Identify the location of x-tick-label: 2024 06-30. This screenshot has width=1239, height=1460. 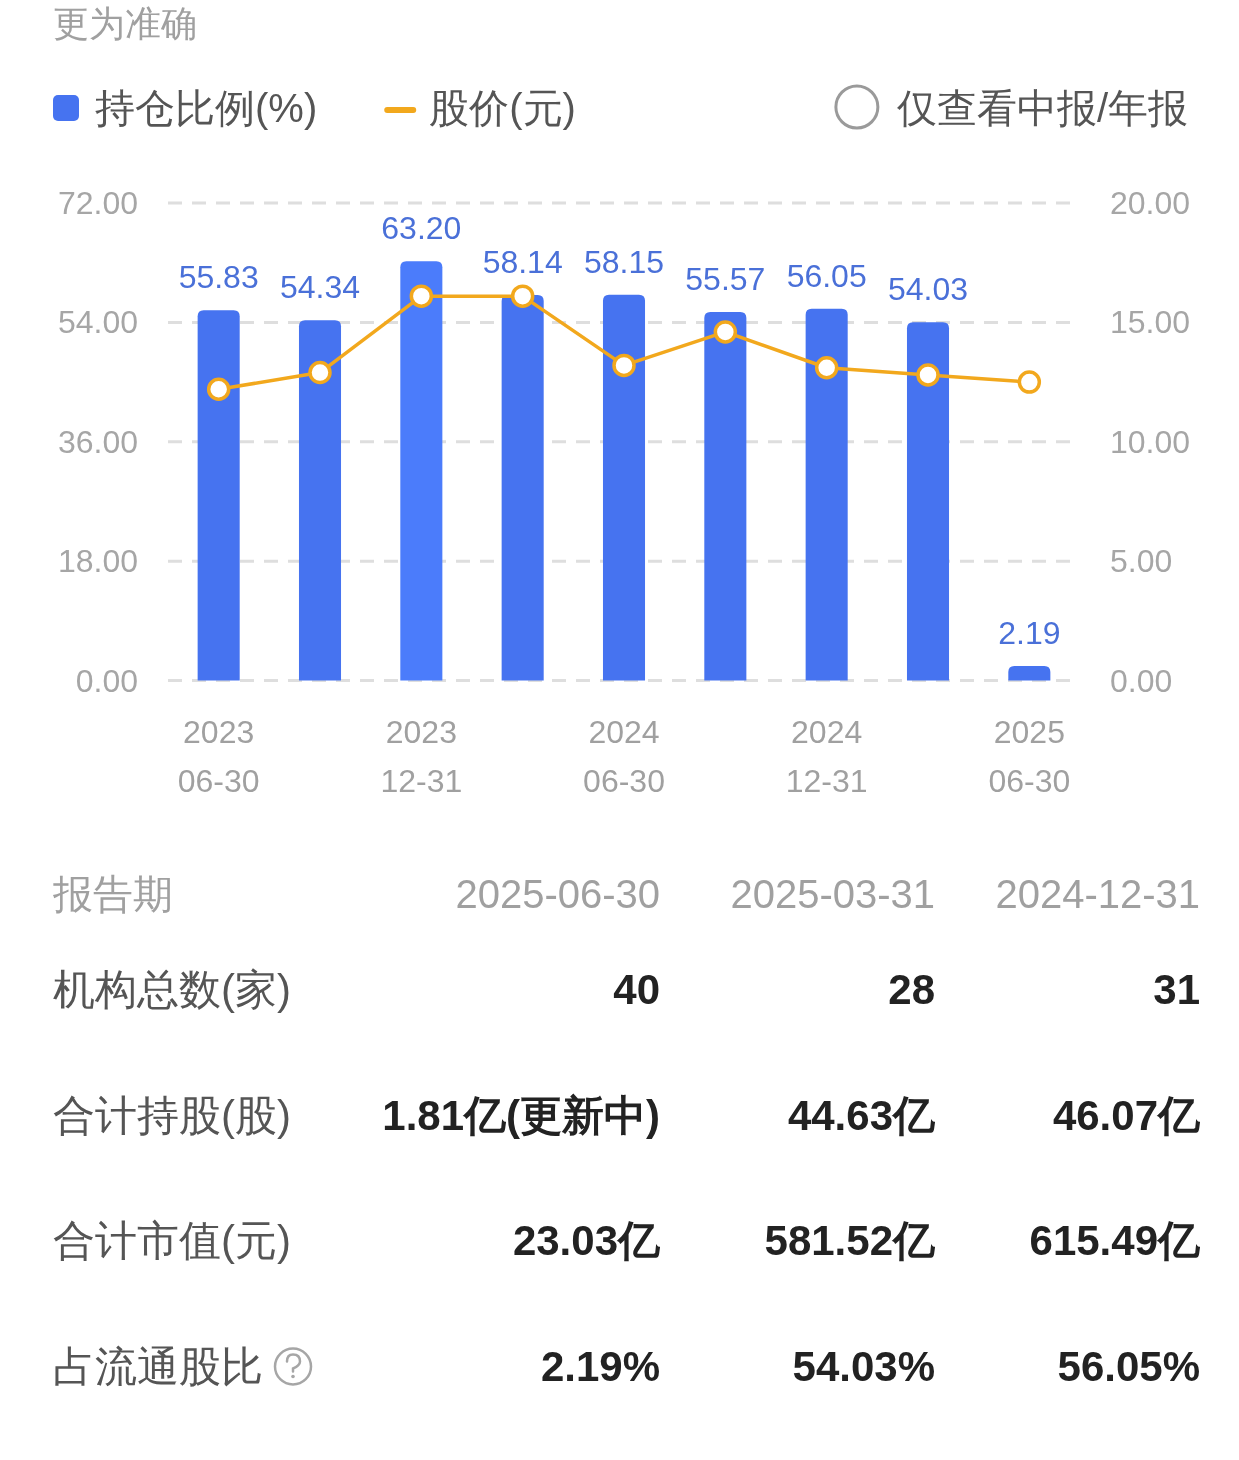
(624, 756).